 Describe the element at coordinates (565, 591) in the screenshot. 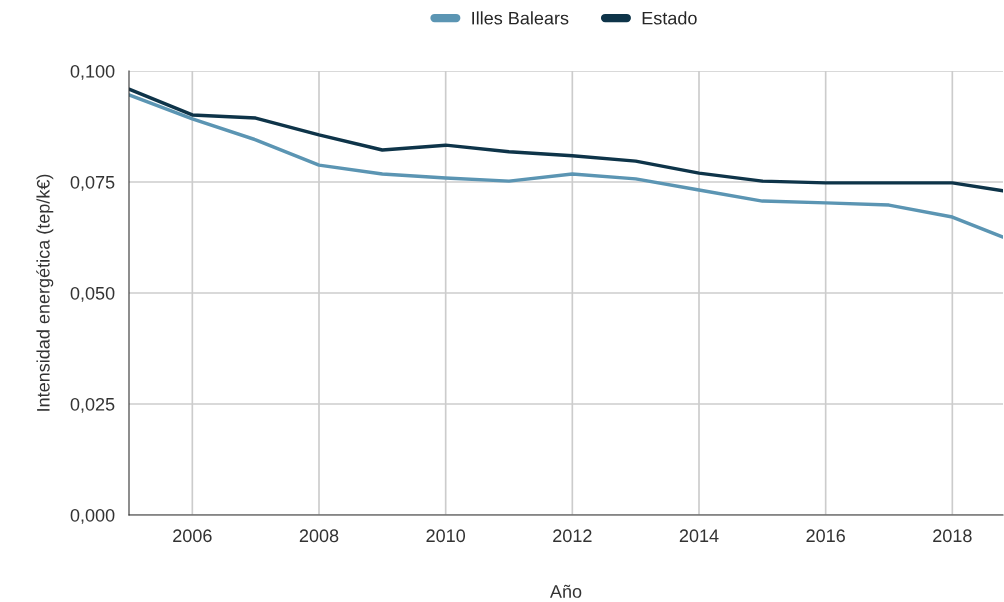

I see `x-axis-title: Año` at that location.